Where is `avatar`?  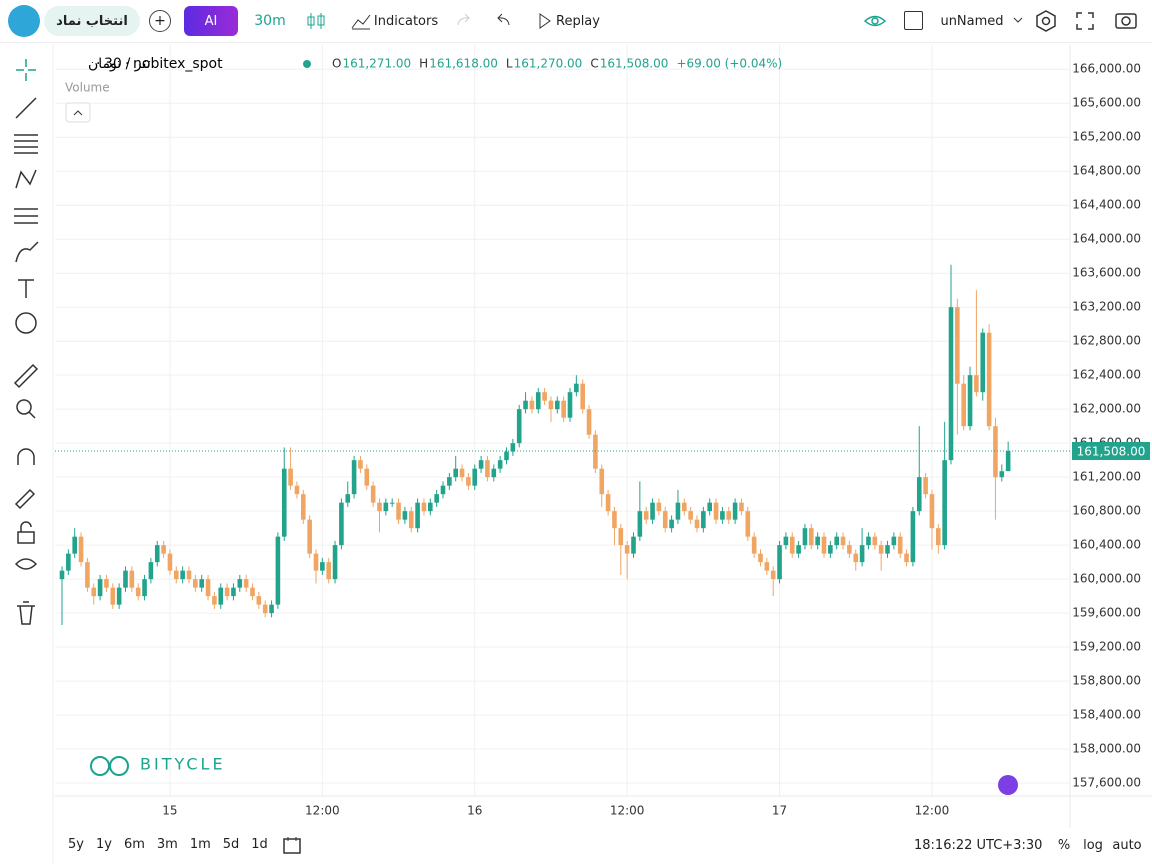 avatar is located at coordinates (24, 21).